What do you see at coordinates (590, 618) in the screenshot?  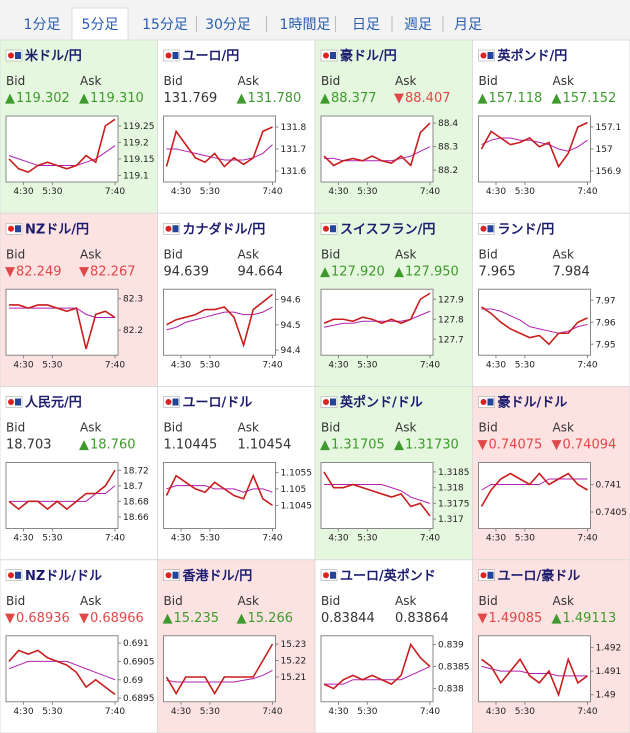 I see `ask-value: 1.49113` at bounding box center [590, 618].